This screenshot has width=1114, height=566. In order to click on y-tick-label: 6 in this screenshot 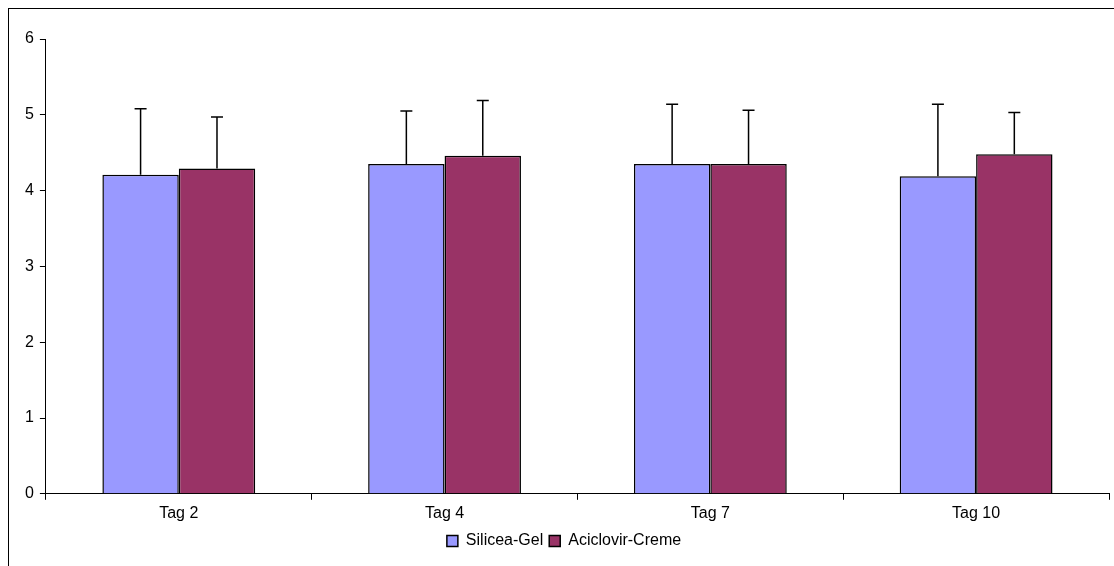, I will do `click(29, 38)`.